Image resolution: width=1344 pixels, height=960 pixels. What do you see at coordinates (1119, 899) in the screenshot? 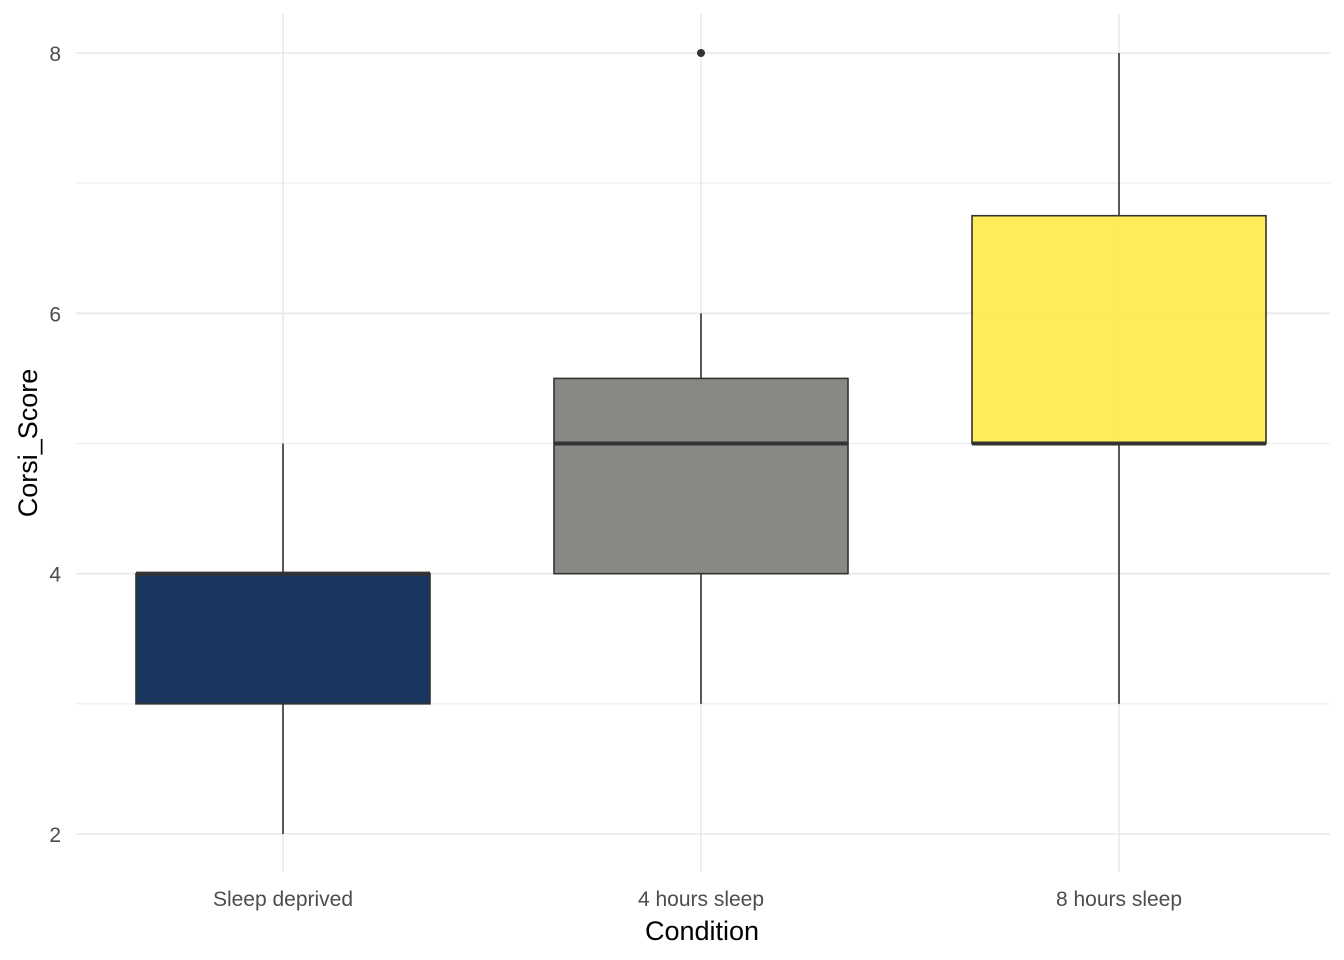
I see `x-tick-label: 8 hours sleep` at bounding box center [1119, 899].